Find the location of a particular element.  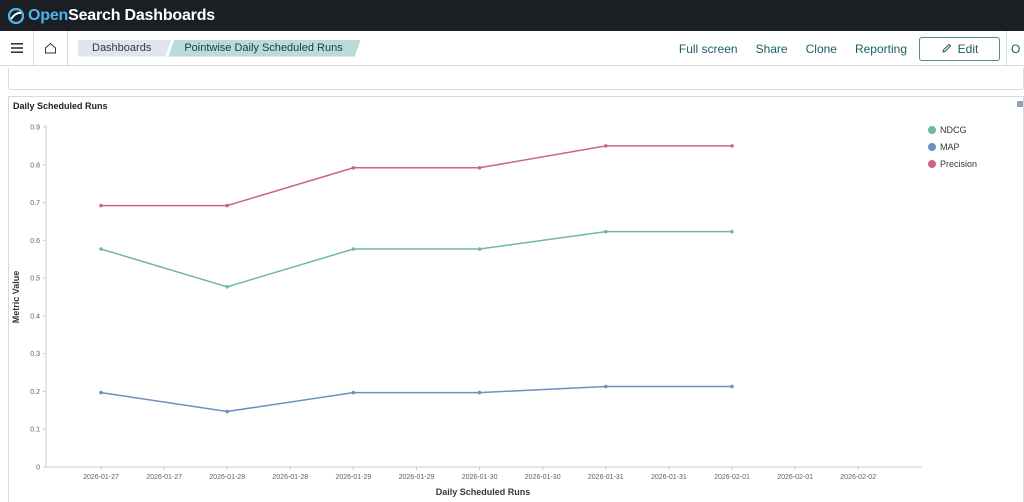

full-screen-link: Full screen is located at coordinates (708, 48).